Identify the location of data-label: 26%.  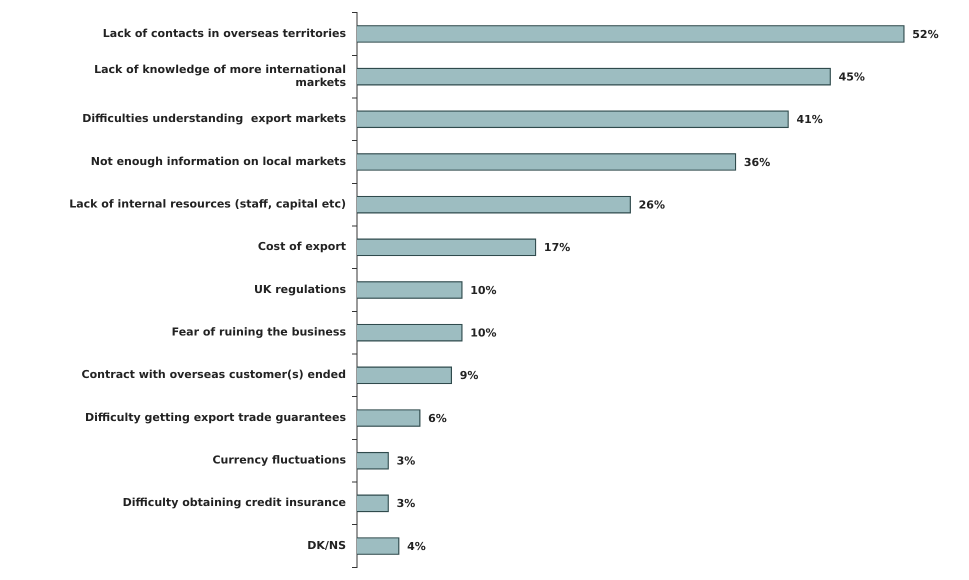
(651, 205).